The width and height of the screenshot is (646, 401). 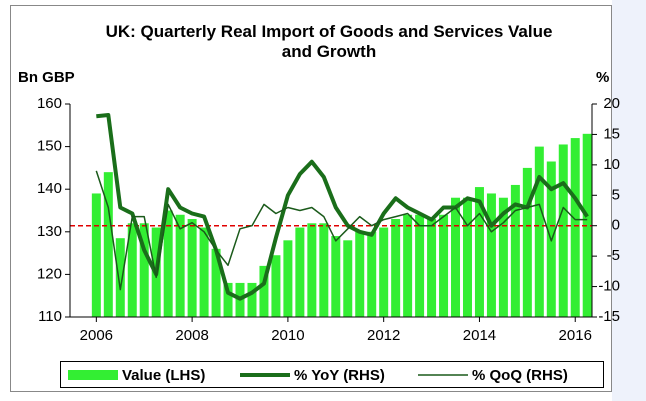 What do you see at coordinates (479, 335) in the screenshot?
I see `x-tick-label: 2014` at bounding box center [479, 335].